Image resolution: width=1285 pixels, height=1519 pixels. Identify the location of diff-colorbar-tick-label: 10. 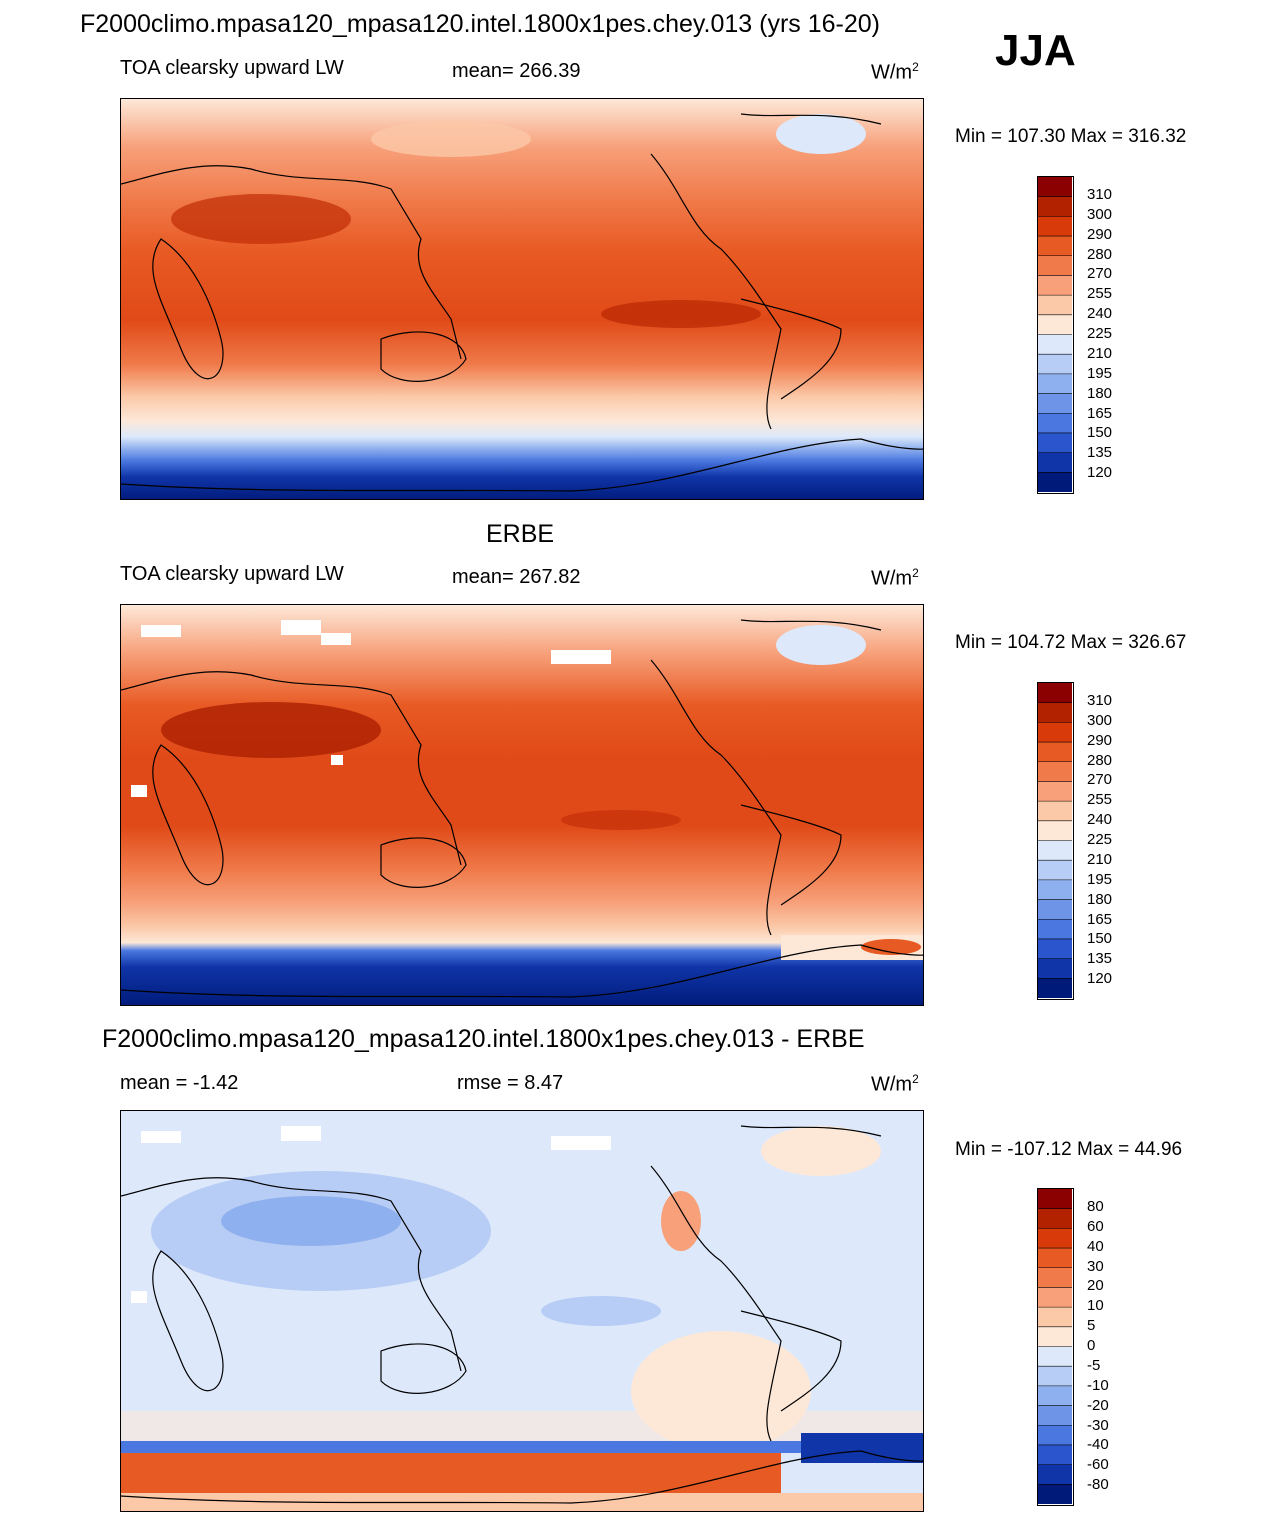
(1095, 1306).